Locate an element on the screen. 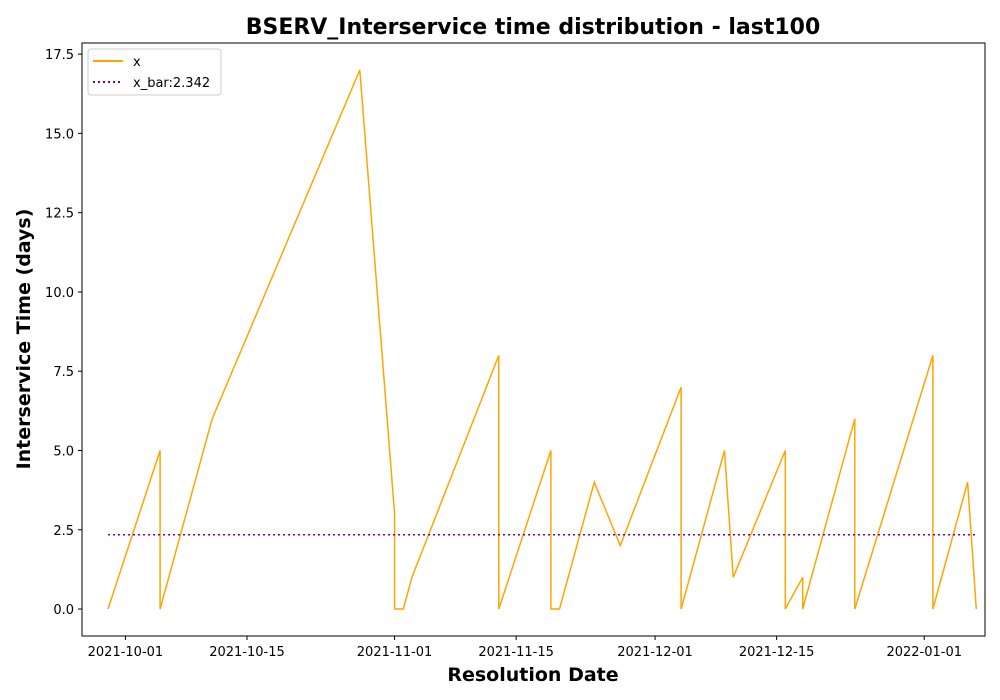  x-tick-label: 2021-12-01 is located at coordinates (655, 652).